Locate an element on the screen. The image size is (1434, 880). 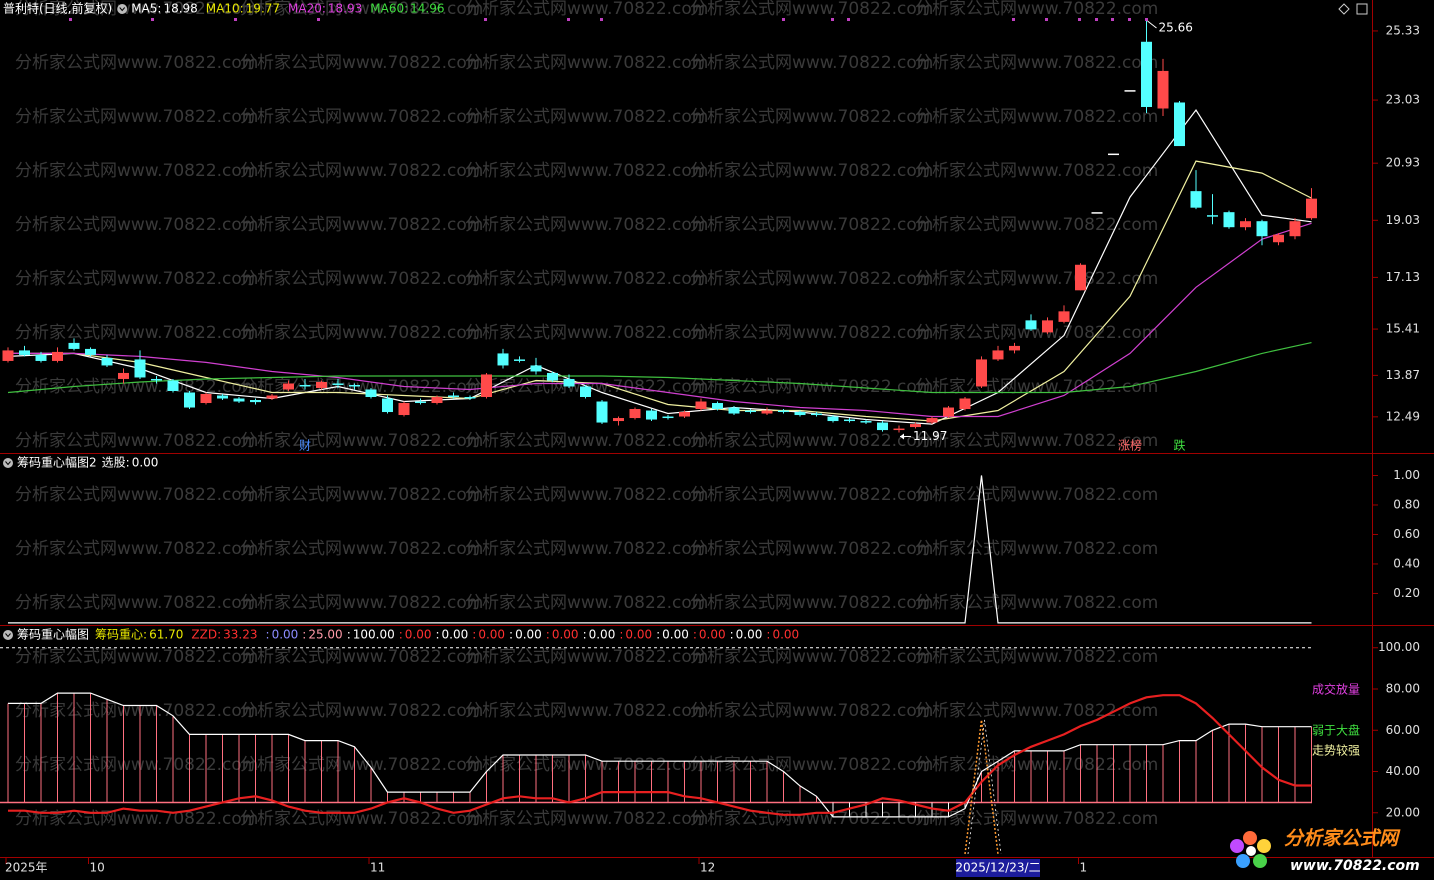
x-tick-label: 2025年 is located at coordinates (26, 868).